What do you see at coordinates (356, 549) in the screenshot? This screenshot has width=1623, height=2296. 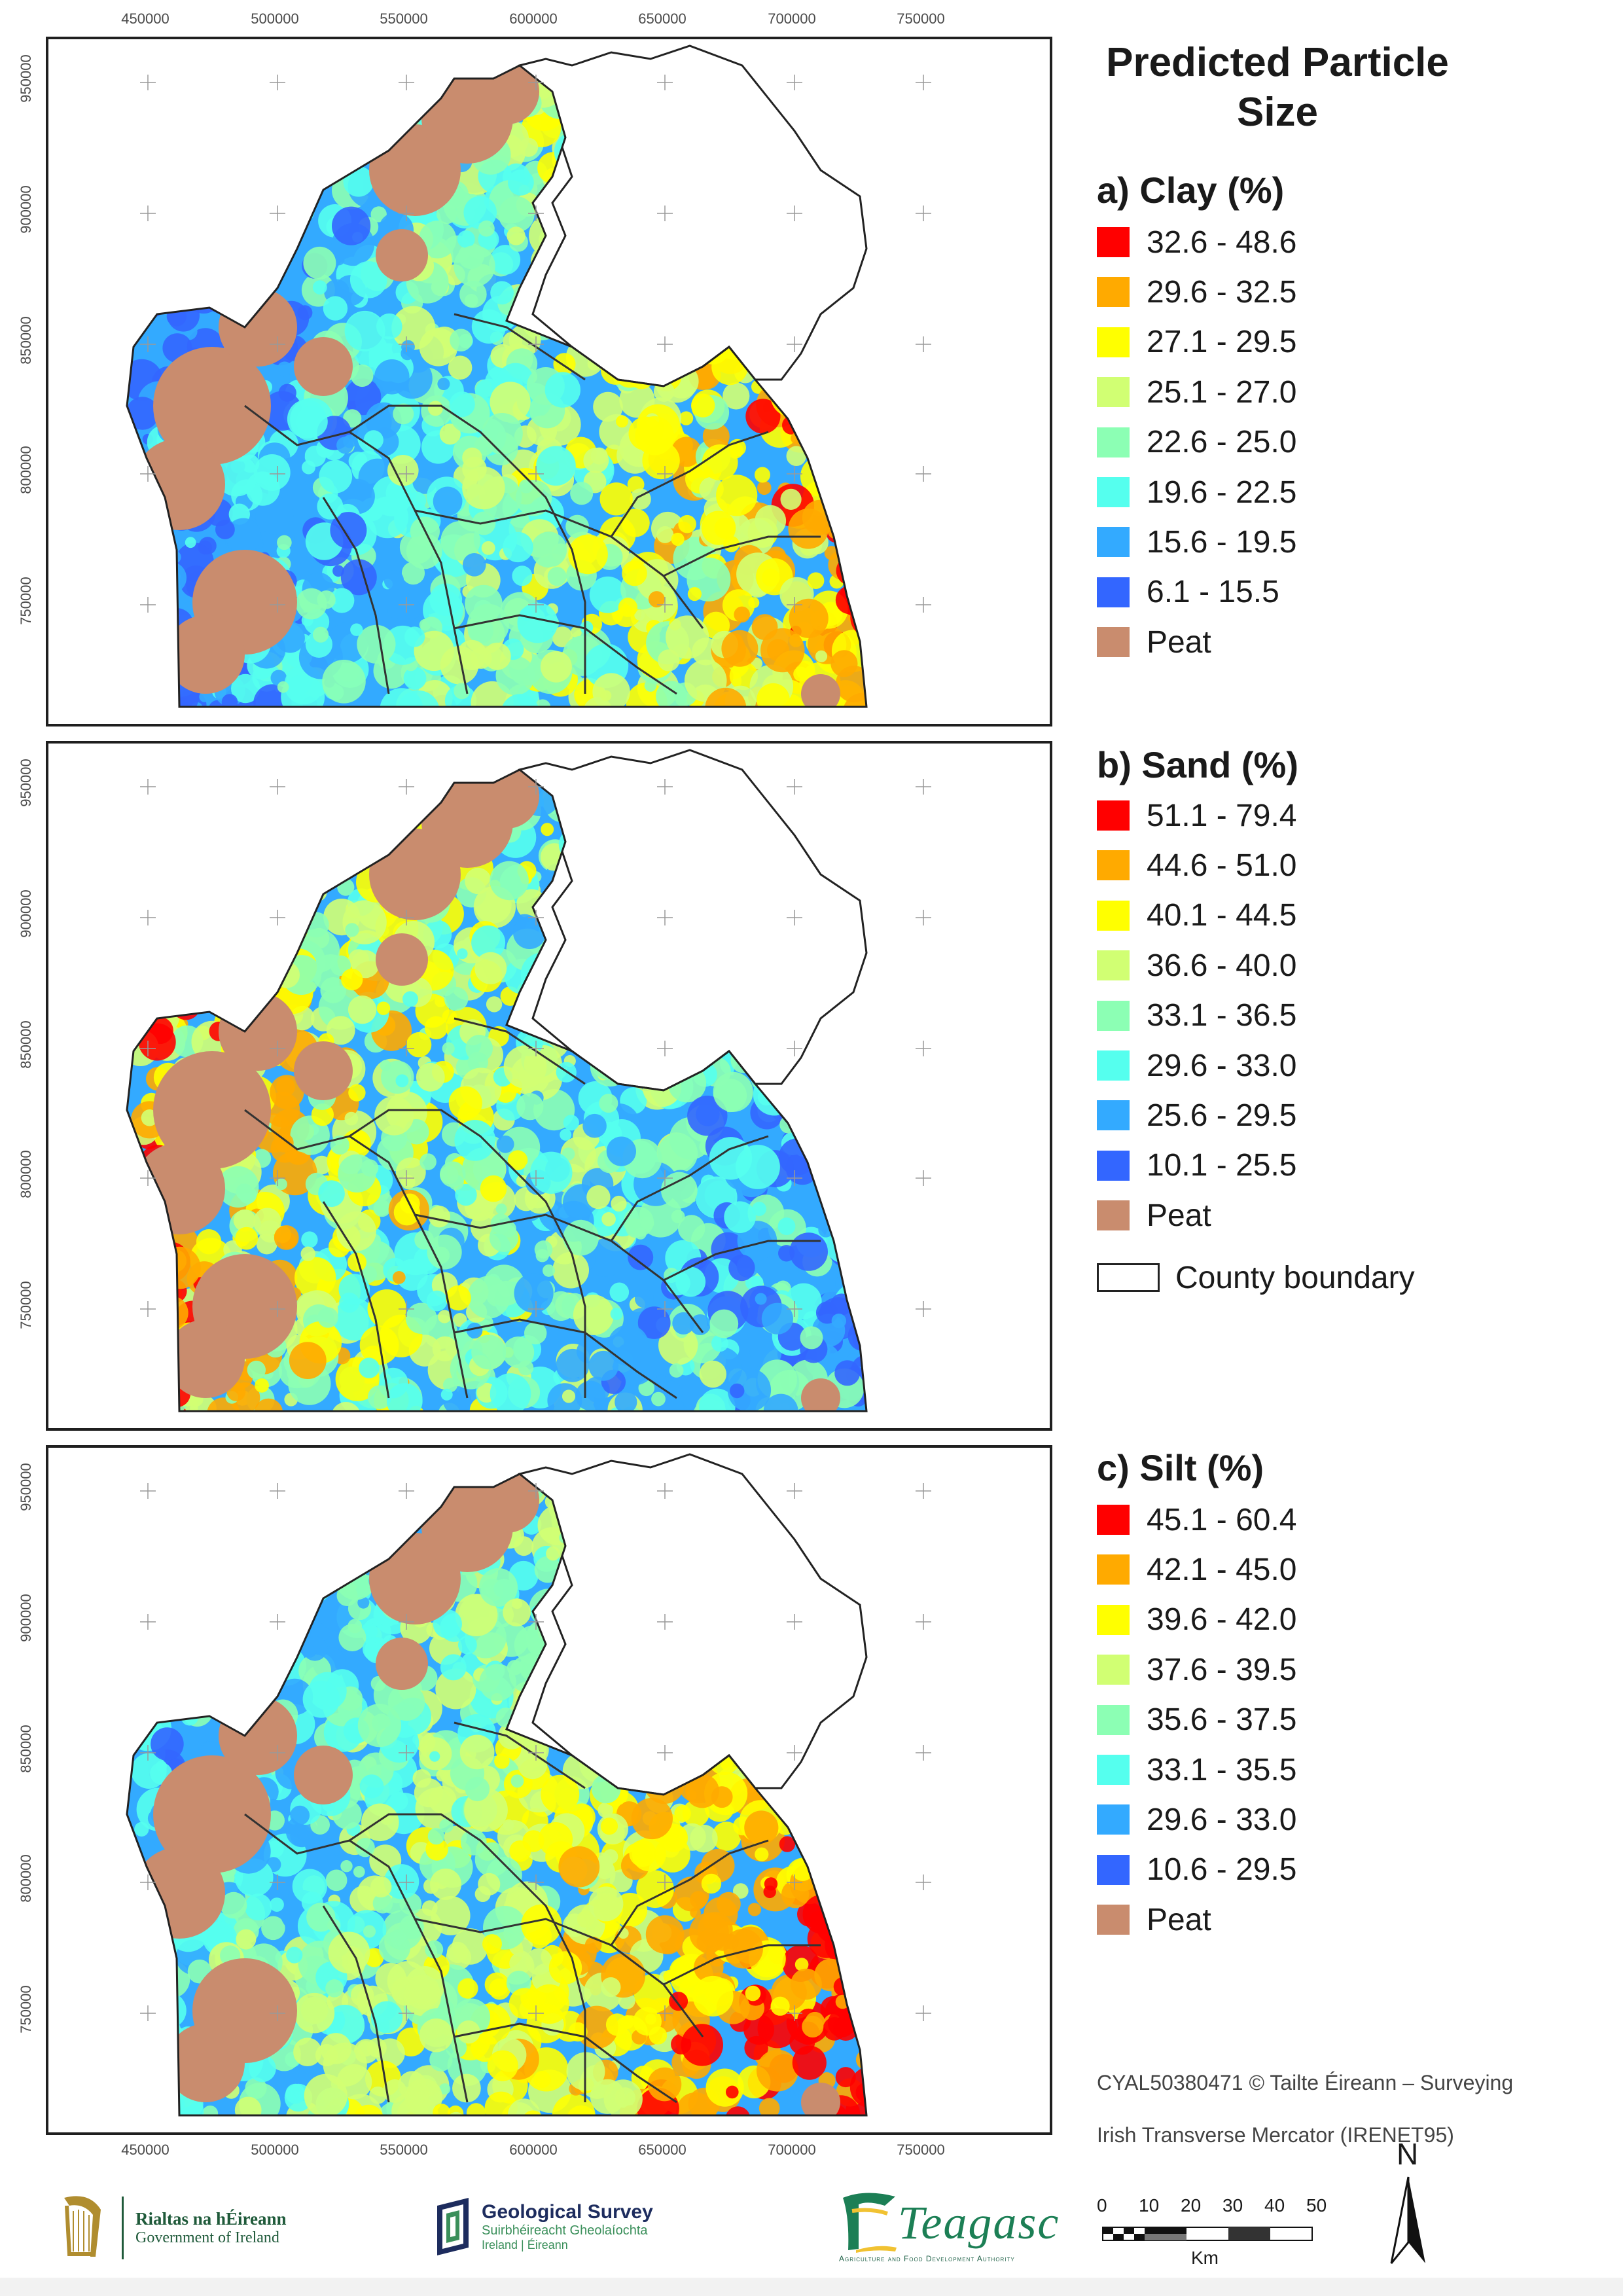 I see `county-boundary-line` at bounding box center [356, 549].